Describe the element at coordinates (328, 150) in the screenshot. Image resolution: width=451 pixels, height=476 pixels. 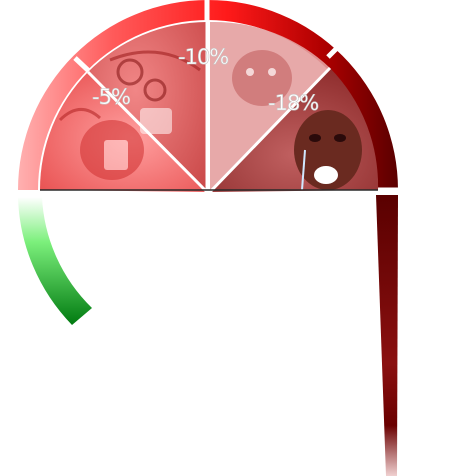
I see `crying-man-face-icon` at that location.